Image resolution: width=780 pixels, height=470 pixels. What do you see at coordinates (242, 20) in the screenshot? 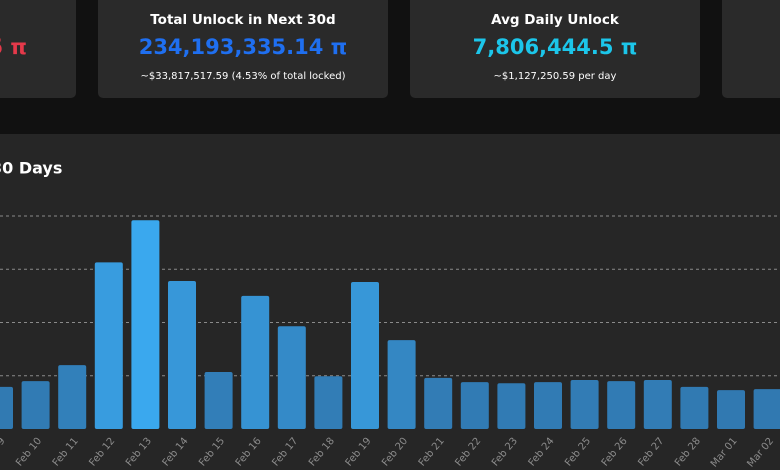
I see `card-title: Total Unlock in Next 30d` at bounding box center [242, 20].